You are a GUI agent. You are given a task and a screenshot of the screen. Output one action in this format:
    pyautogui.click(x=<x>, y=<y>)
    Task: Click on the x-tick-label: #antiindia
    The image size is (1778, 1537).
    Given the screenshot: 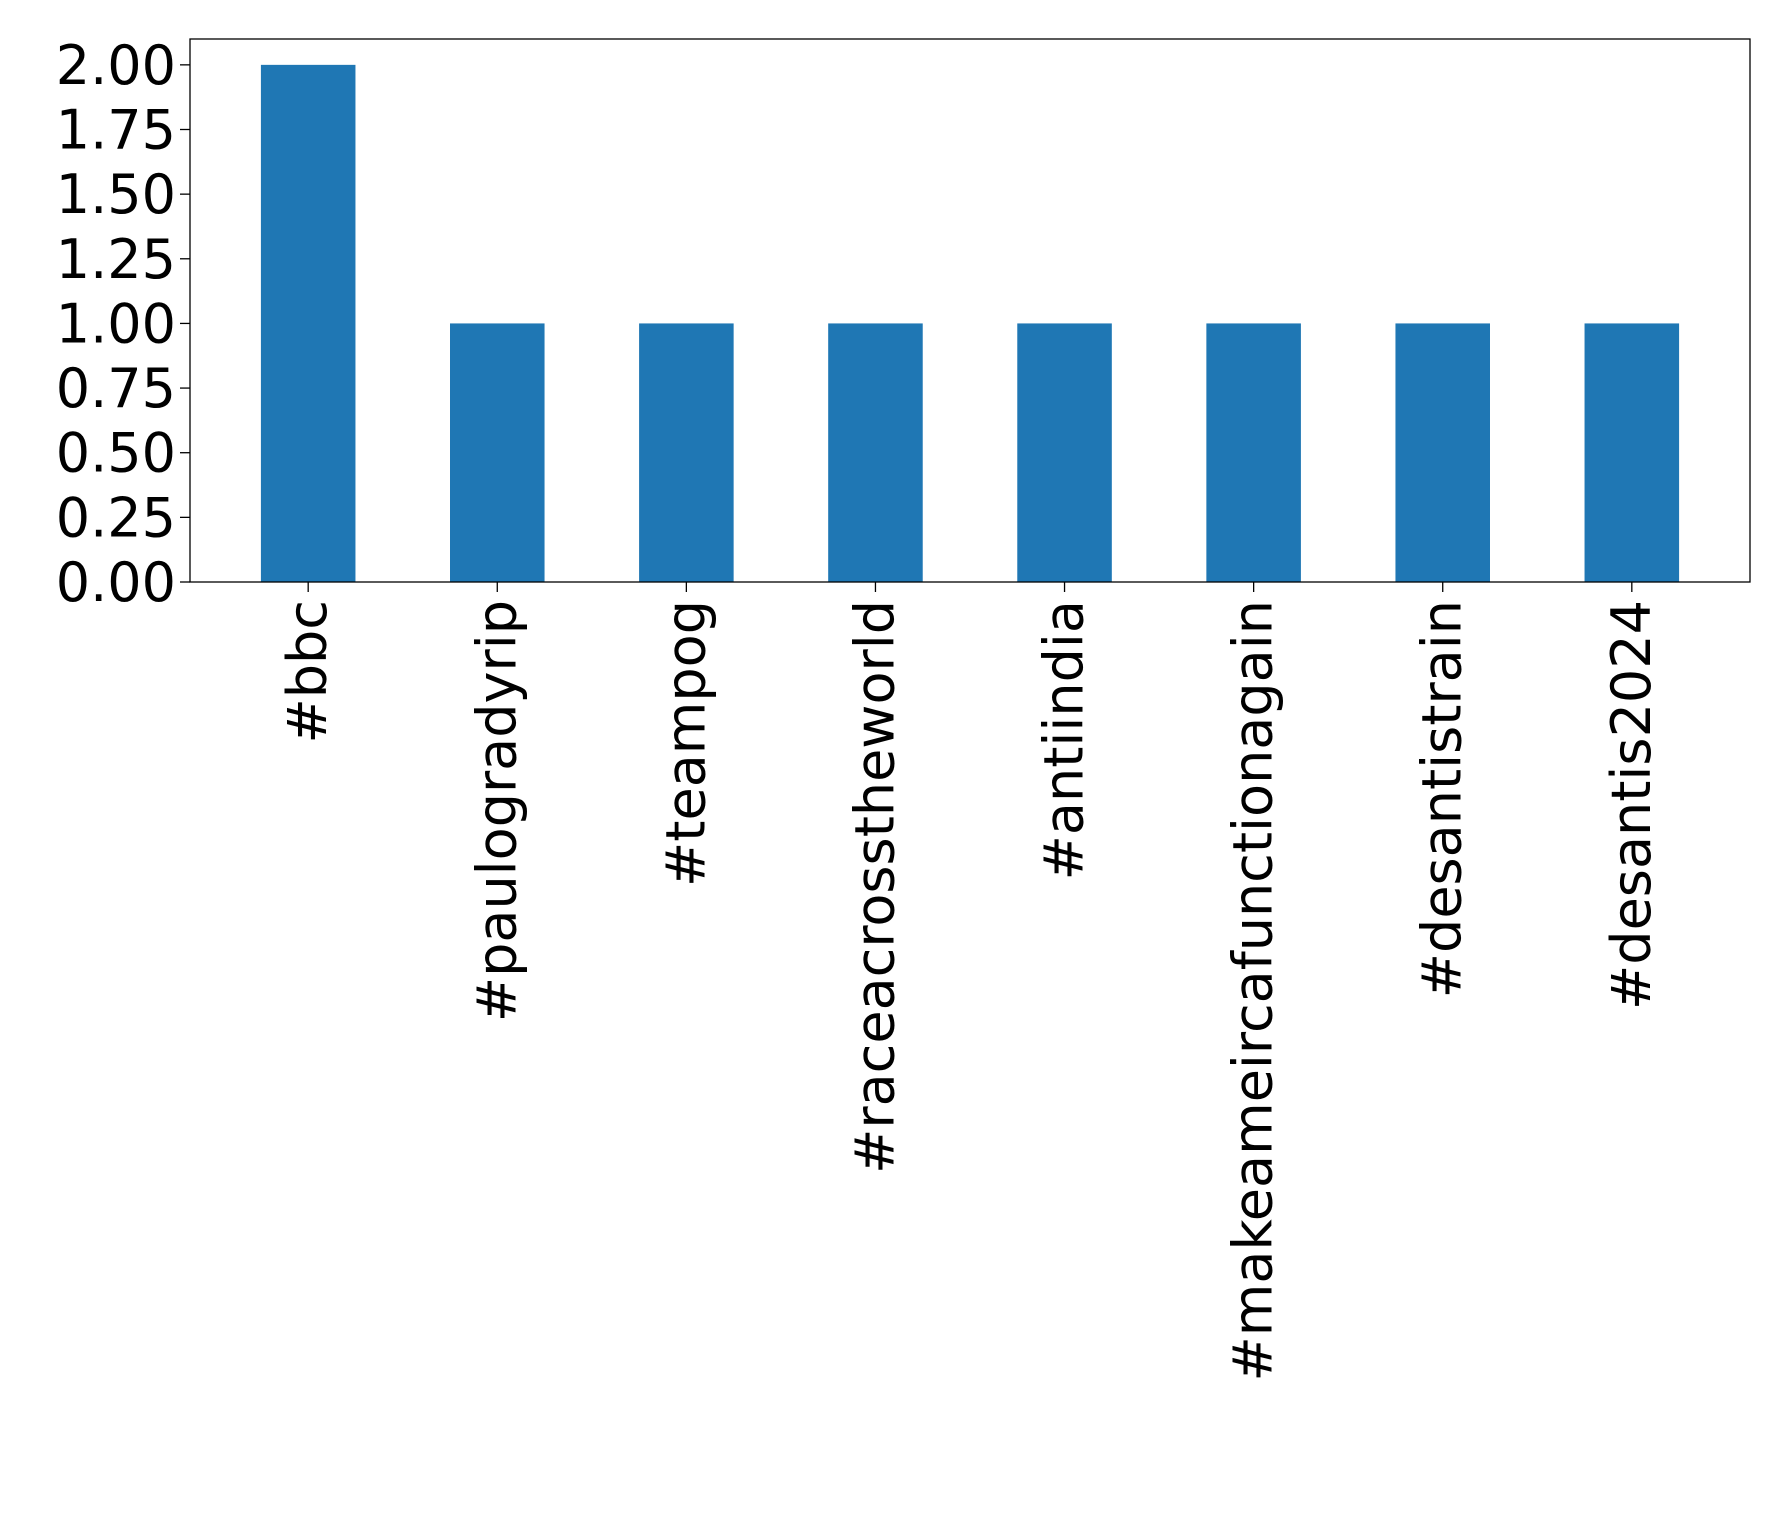 What is the action you would take?
    pyautogui.click(x=1064, y=740)
    